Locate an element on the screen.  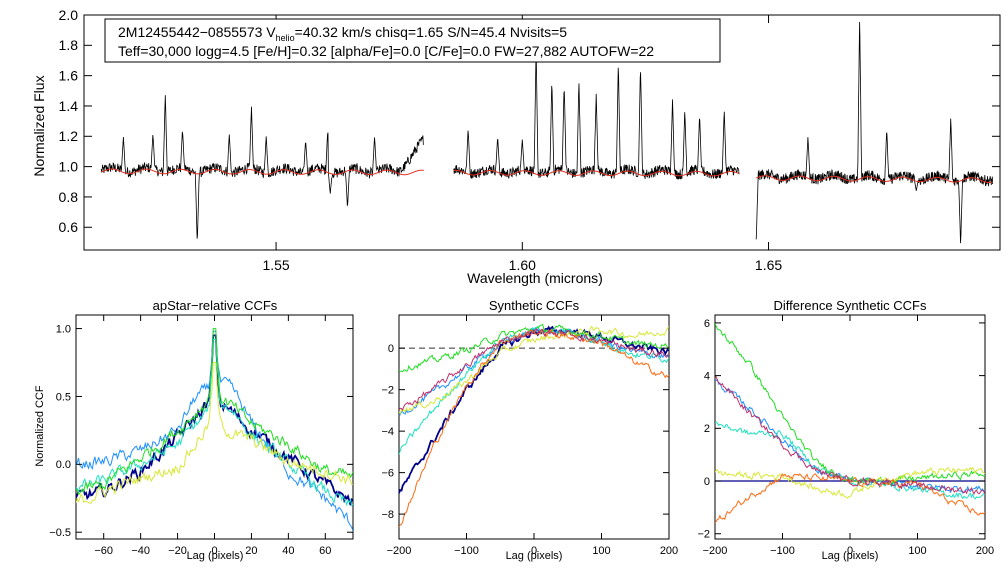
apstar-ccf-title: apStar−relative CCFs is located at coordinates (215, 305).